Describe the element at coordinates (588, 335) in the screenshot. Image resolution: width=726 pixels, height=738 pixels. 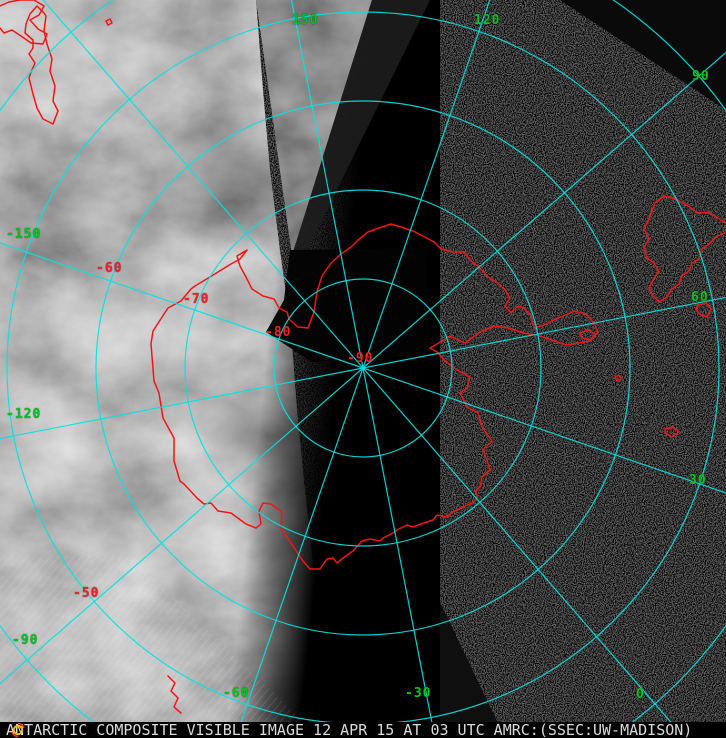
I see `islet-arm-tip` at that location.